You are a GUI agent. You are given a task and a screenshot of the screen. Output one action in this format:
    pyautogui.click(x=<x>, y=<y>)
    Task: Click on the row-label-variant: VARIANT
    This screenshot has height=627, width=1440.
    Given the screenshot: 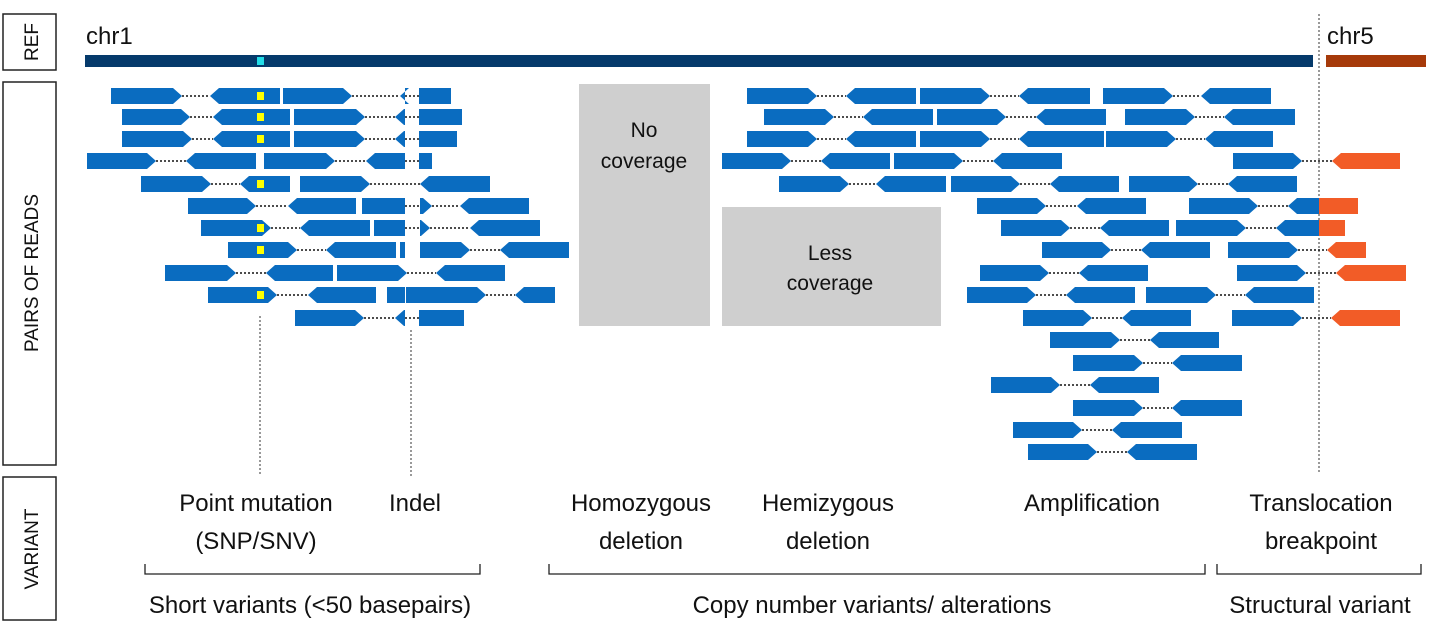 What is the action you would take?
    pyautogui.click(x=29, y=548)
    